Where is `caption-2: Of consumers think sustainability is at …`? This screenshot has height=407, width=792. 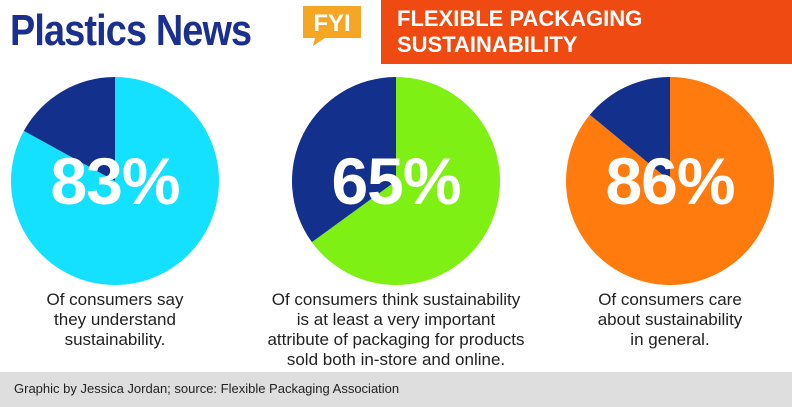 caption-2: Of consumers think sustainability is at … is located at coordinates (396, 330).